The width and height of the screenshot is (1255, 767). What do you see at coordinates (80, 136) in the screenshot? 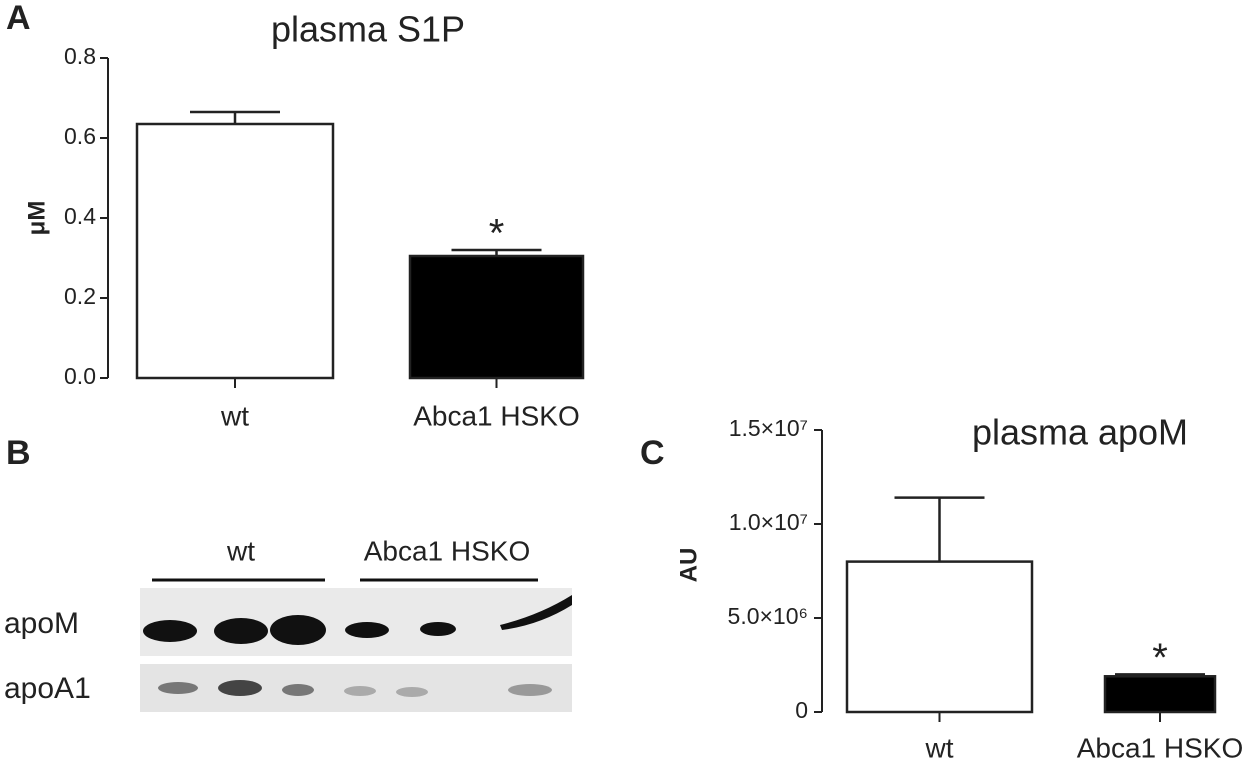
I see `y-tick-label: 0.6` at bounding box center [80, 136].